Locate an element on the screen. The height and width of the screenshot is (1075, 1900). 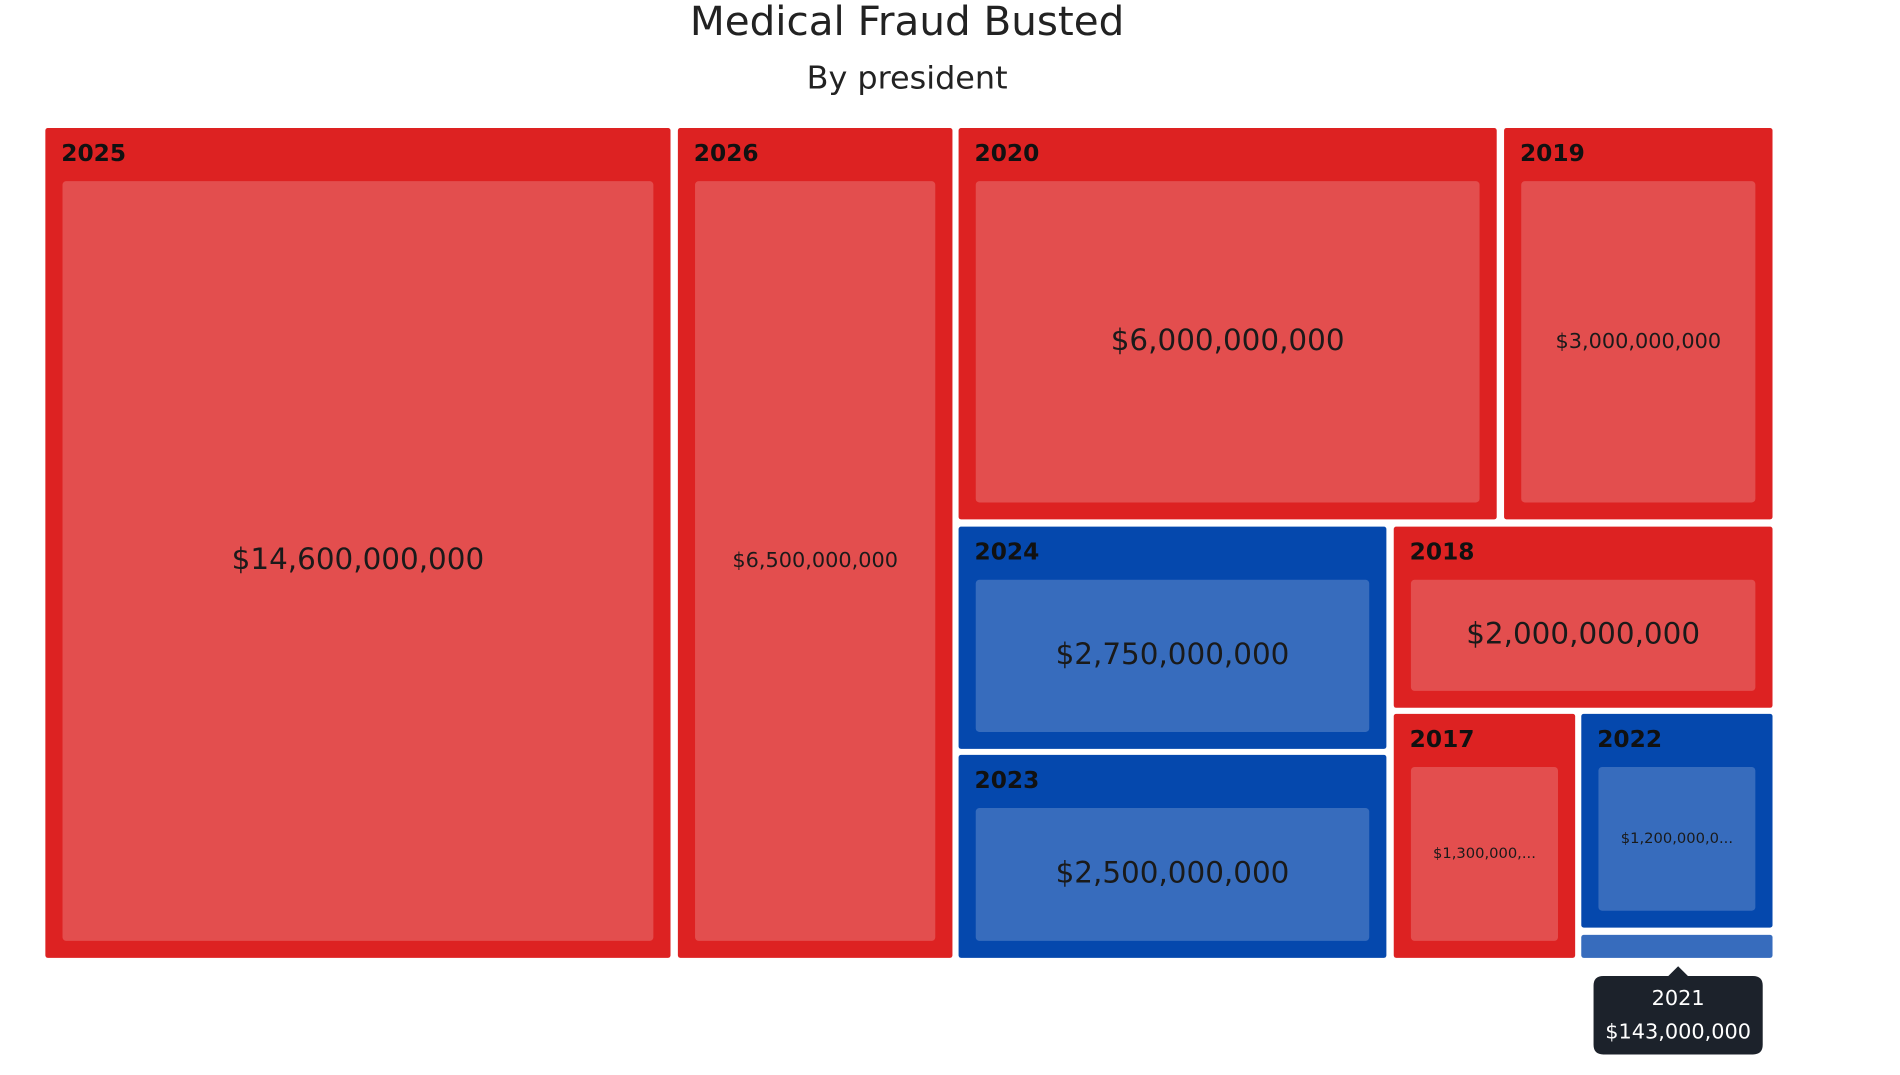
tile-category: 2024 is located at coordinates (1007, 553).